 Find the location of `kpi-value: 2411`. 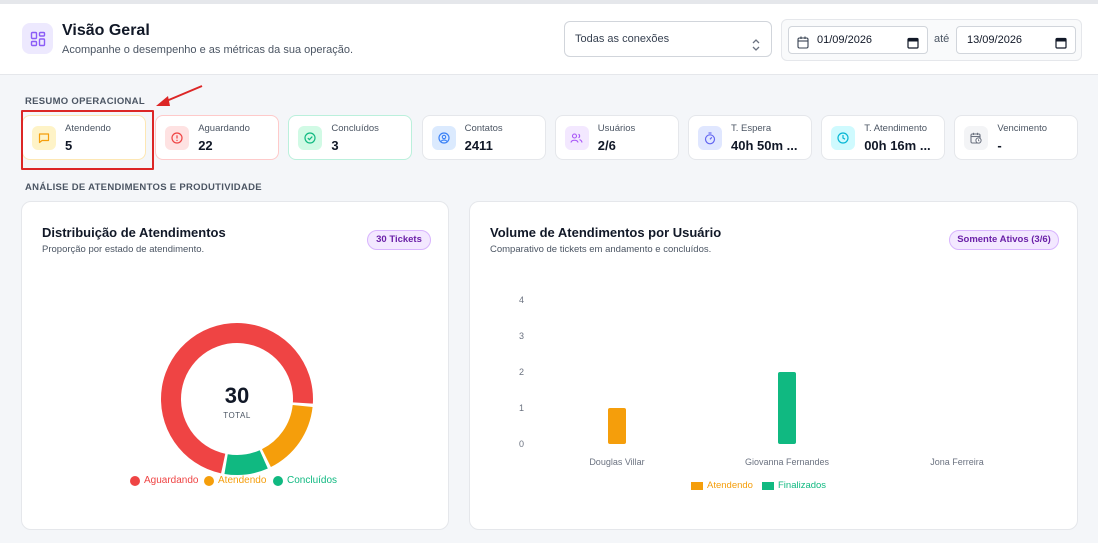

kpi-value: 2411 is located at coordinates (478, 145).